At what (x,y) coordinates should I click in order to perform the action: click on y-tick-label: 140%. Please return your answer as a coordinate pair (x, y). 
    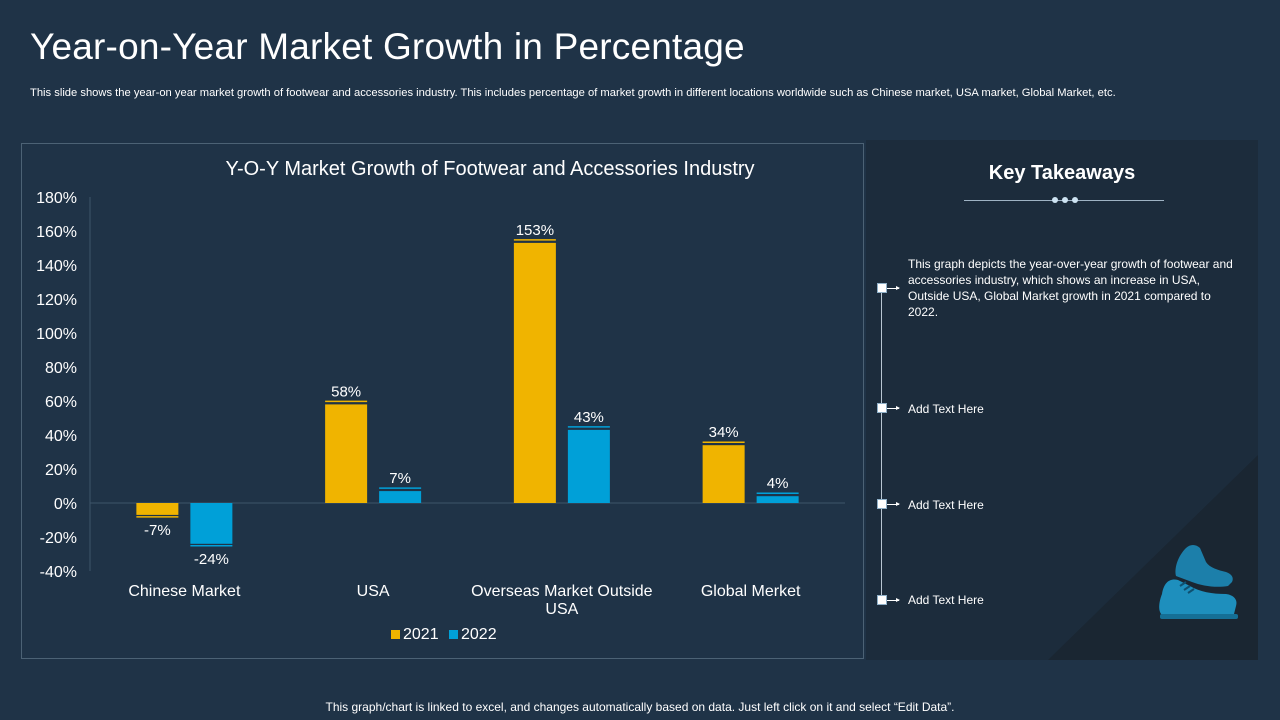
    Looking at the image, I should click on (56, 266).